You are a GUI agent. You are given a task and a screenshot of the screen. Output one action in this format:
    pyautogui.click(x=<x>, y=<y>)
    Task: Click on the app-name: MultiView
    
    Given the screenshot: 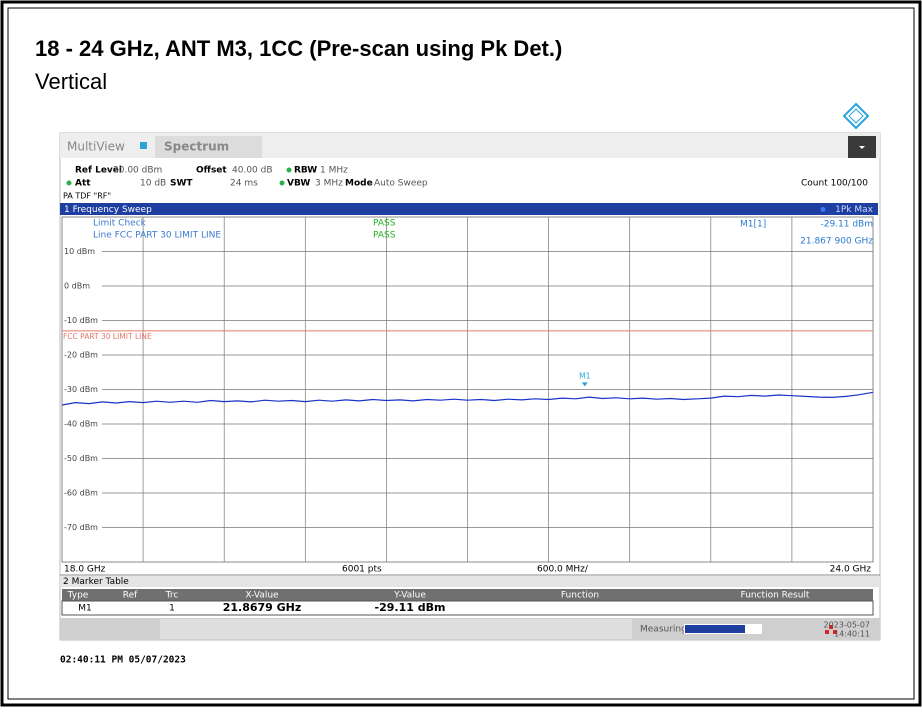 What is the action you would take?
    pyautogui.click(x=96, y=147)
    